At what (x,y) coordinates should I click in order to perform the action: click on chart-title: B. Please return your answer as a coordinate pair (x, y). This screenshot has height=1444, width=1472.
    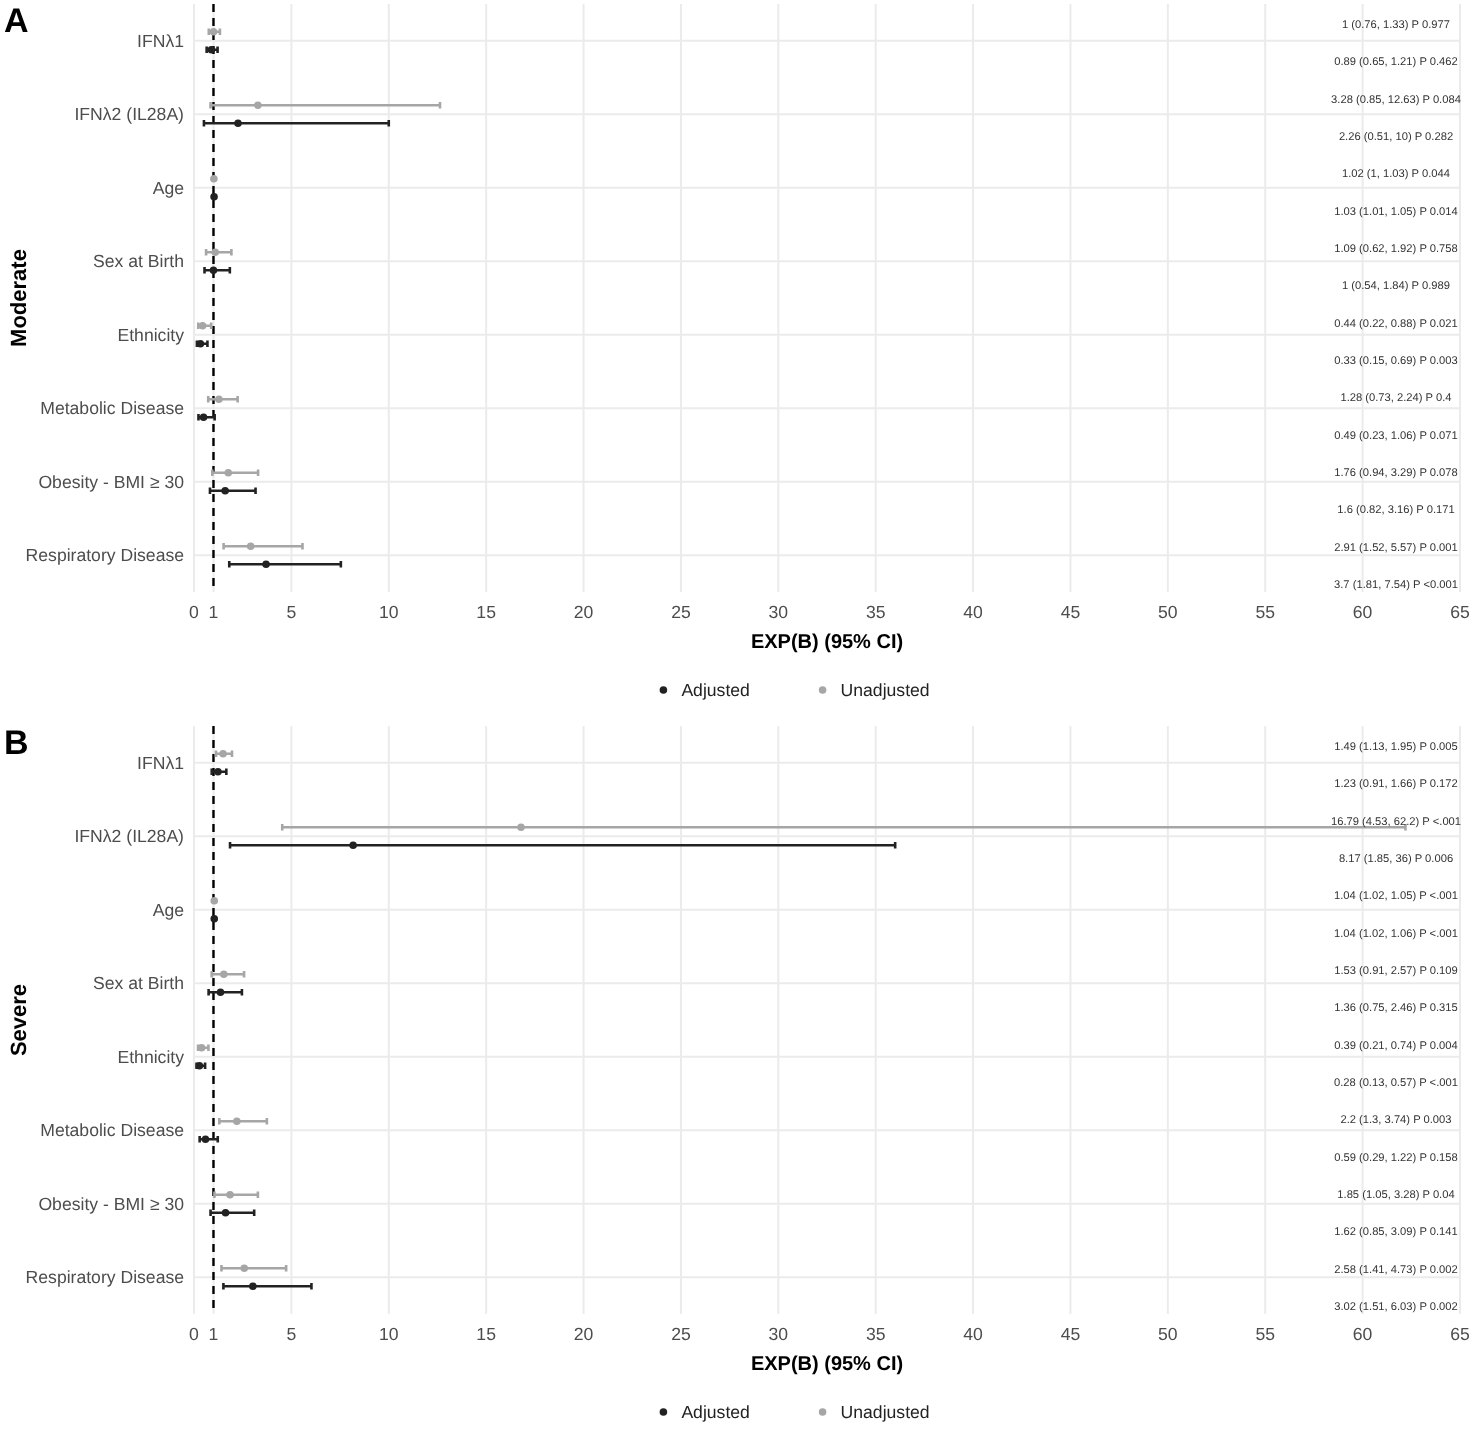
    Looking at the image, I should click on (16, 743).